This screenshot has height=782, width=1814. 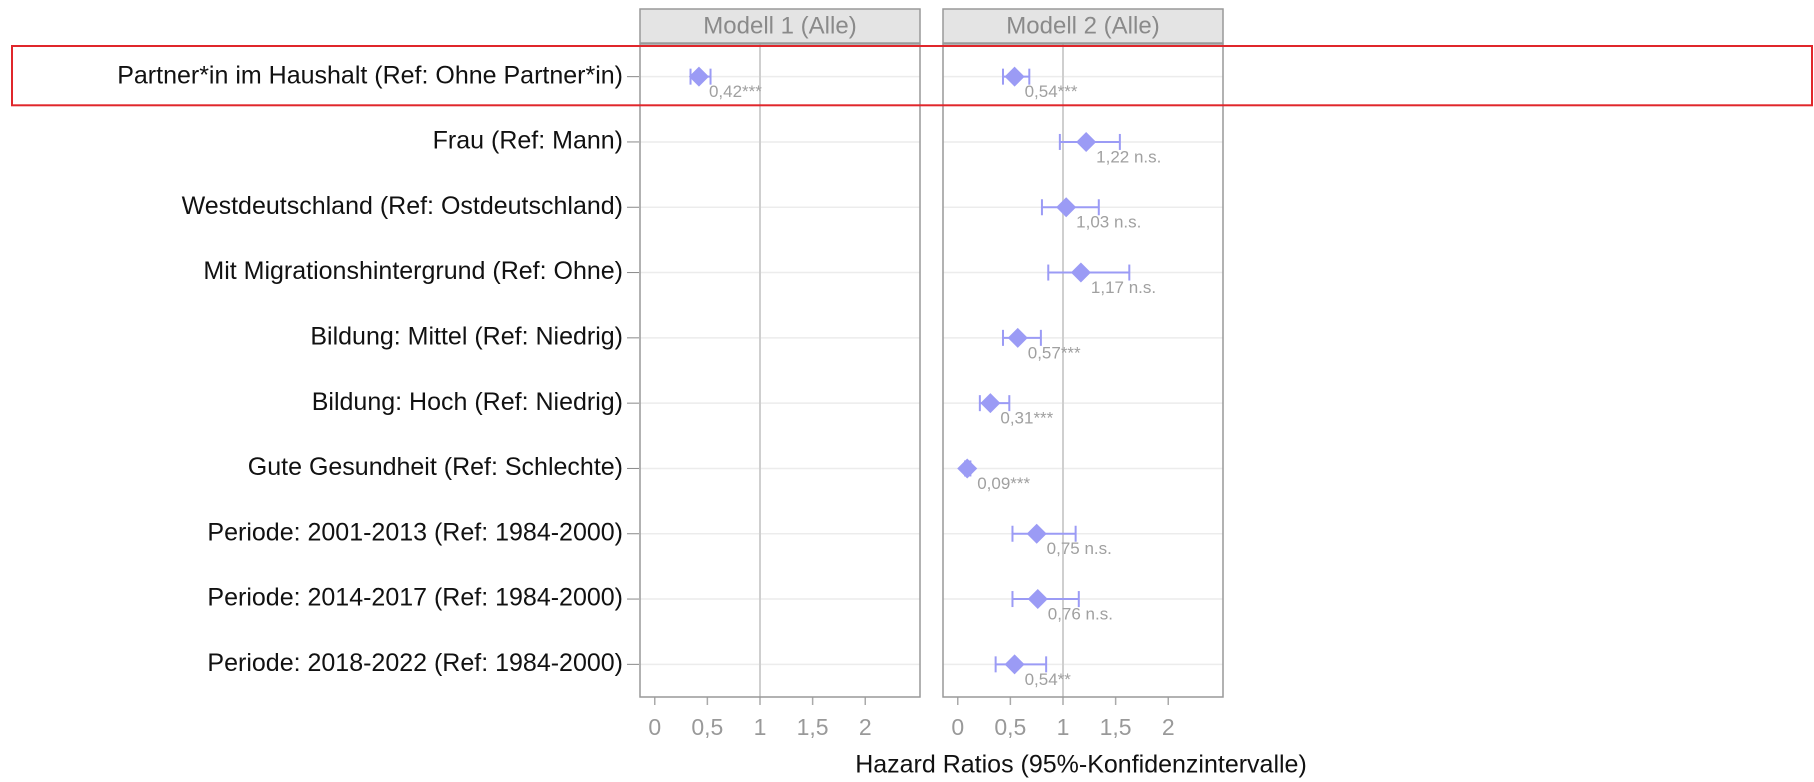 What do you see at coordinates (1128, 156) in the screenshot?
I see `data-label: 1,22 n.s.` at bounding box center [1128, 156].